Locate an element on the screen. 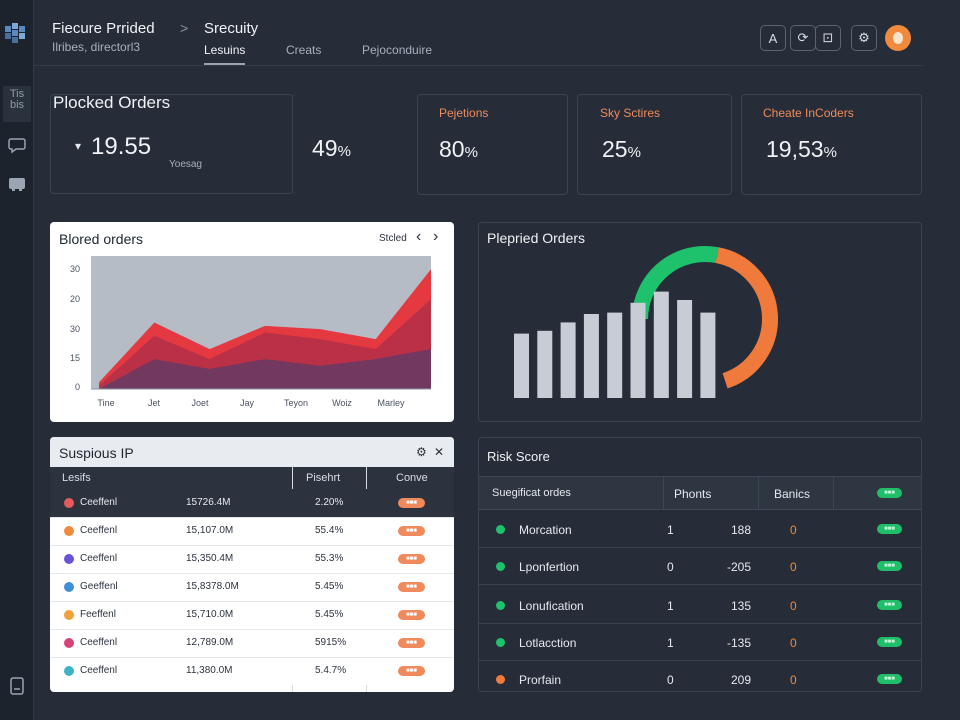 This screenshot has width=960, height=720. tab-lesuins: Lesuins is located at coordinates (225, 54).